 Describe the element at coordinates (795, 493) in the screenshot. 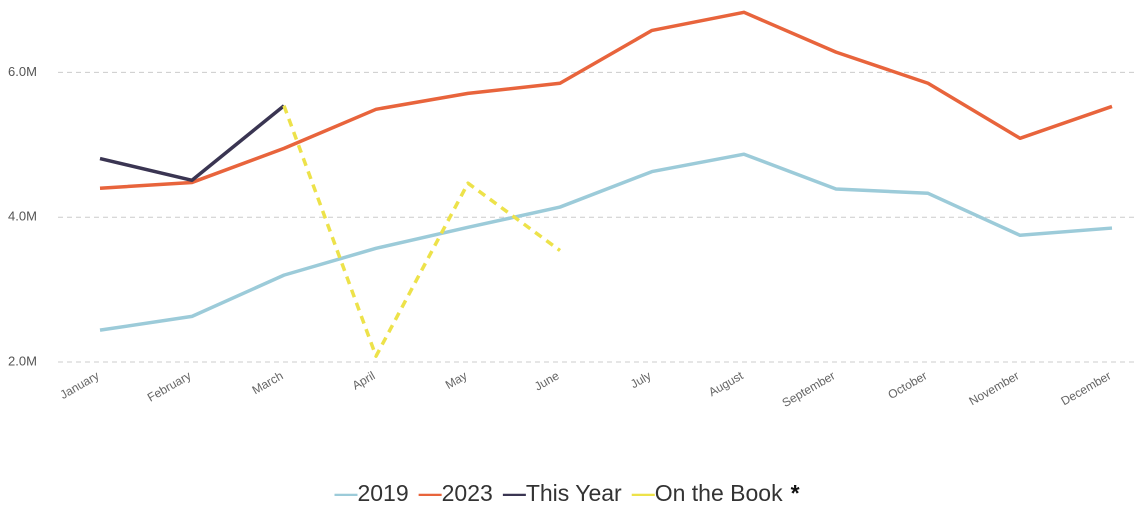

I see `legend-note: *` at that location.